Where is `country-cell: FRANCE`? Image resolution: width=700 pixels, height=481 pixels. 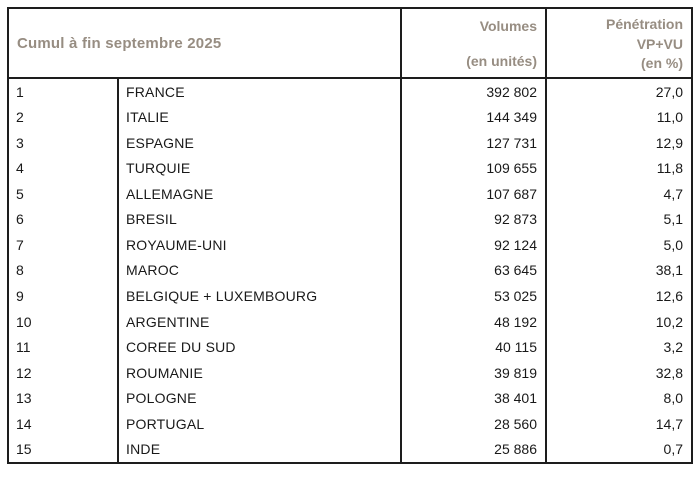
country-cell: FRANCE is located at coordinates (258, 92).